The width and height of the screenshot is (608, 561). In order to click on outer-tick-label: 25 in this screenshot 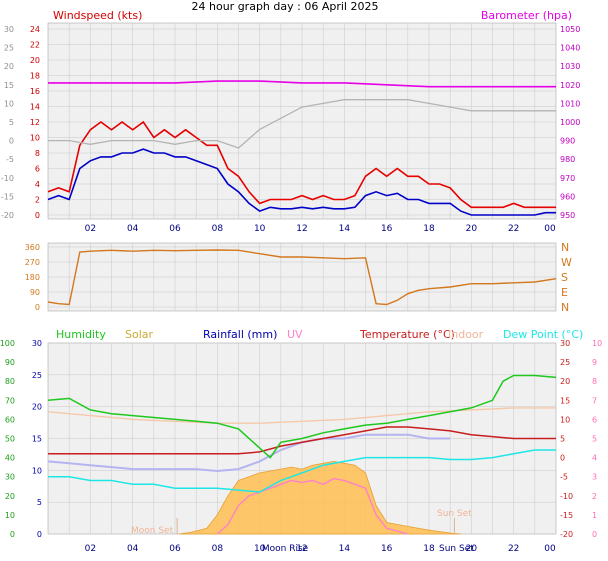, I will do `click(9, 48)`.